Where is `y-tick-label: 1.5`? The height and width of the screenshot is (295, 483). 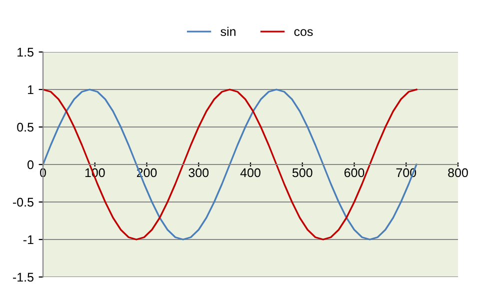 y-tick-label: 1.5 is located at coordinates (26, 52).